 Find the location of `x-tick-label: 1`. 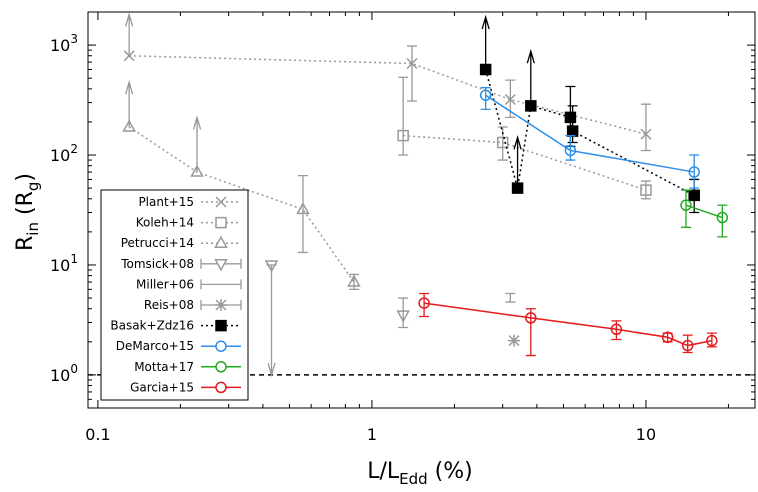

x-tick-label: 1 is located at coordinates (372, 434).